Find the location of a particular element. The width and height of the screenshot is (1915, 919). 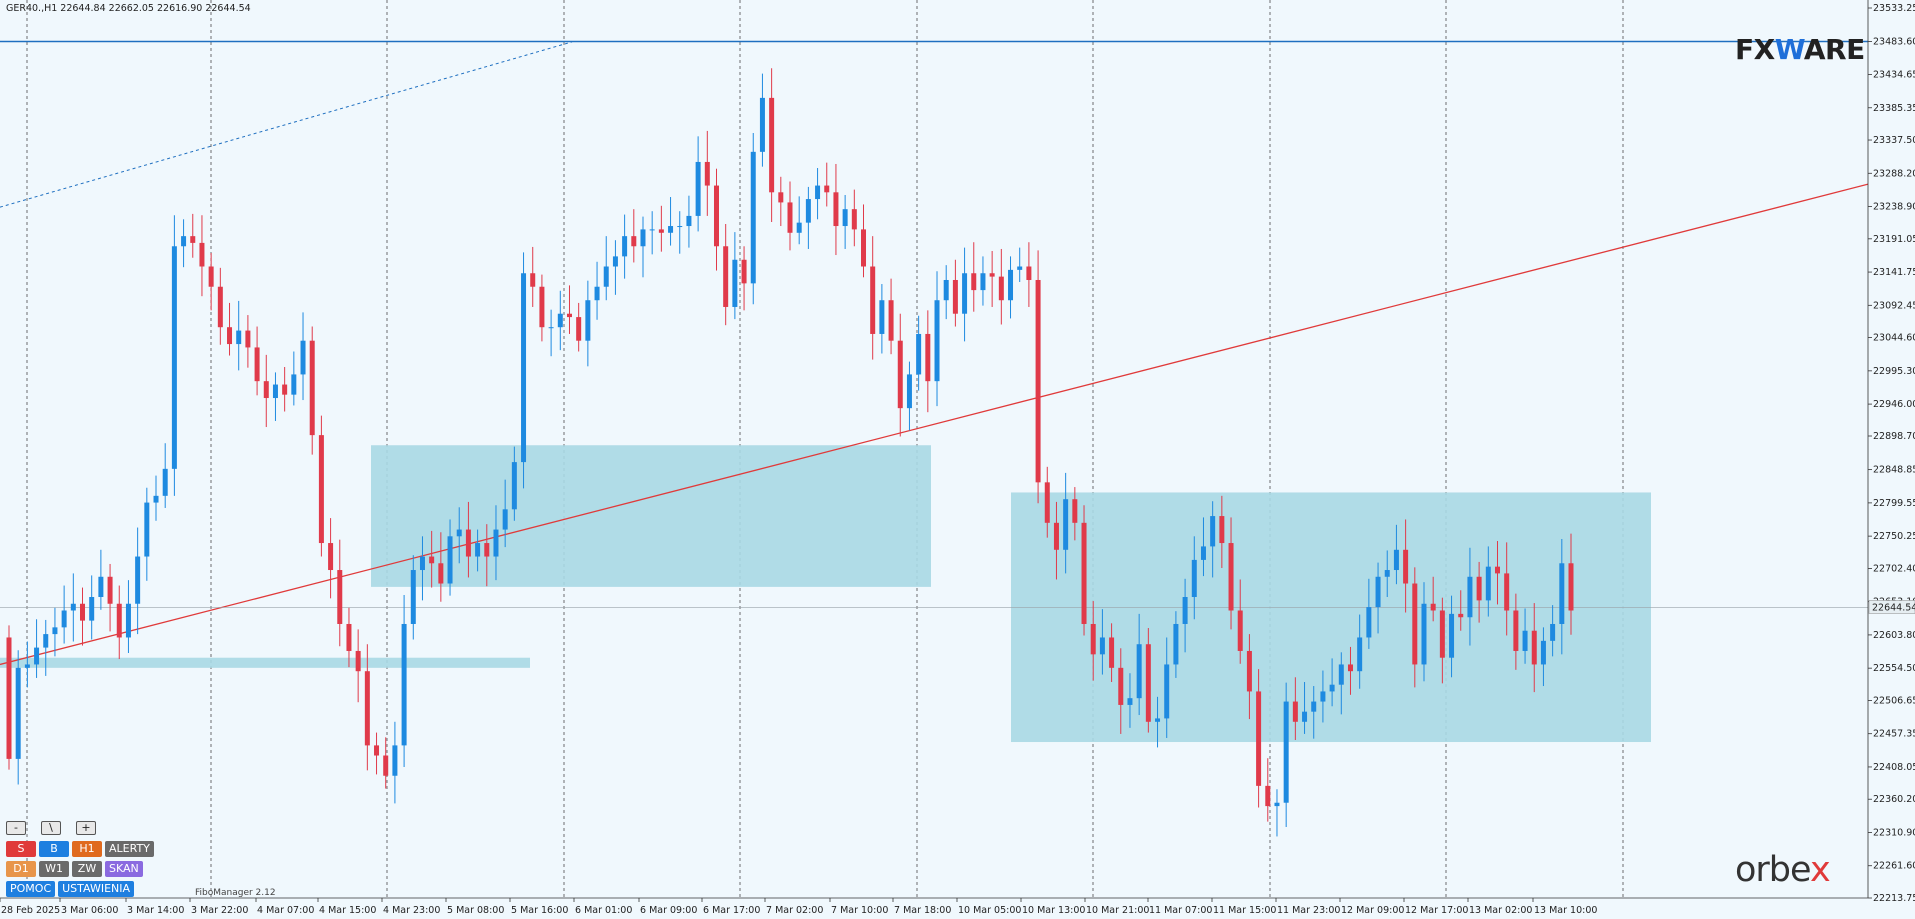

x-tick-label: 3 Mar 22:00 is located at coordinates (219, 910).